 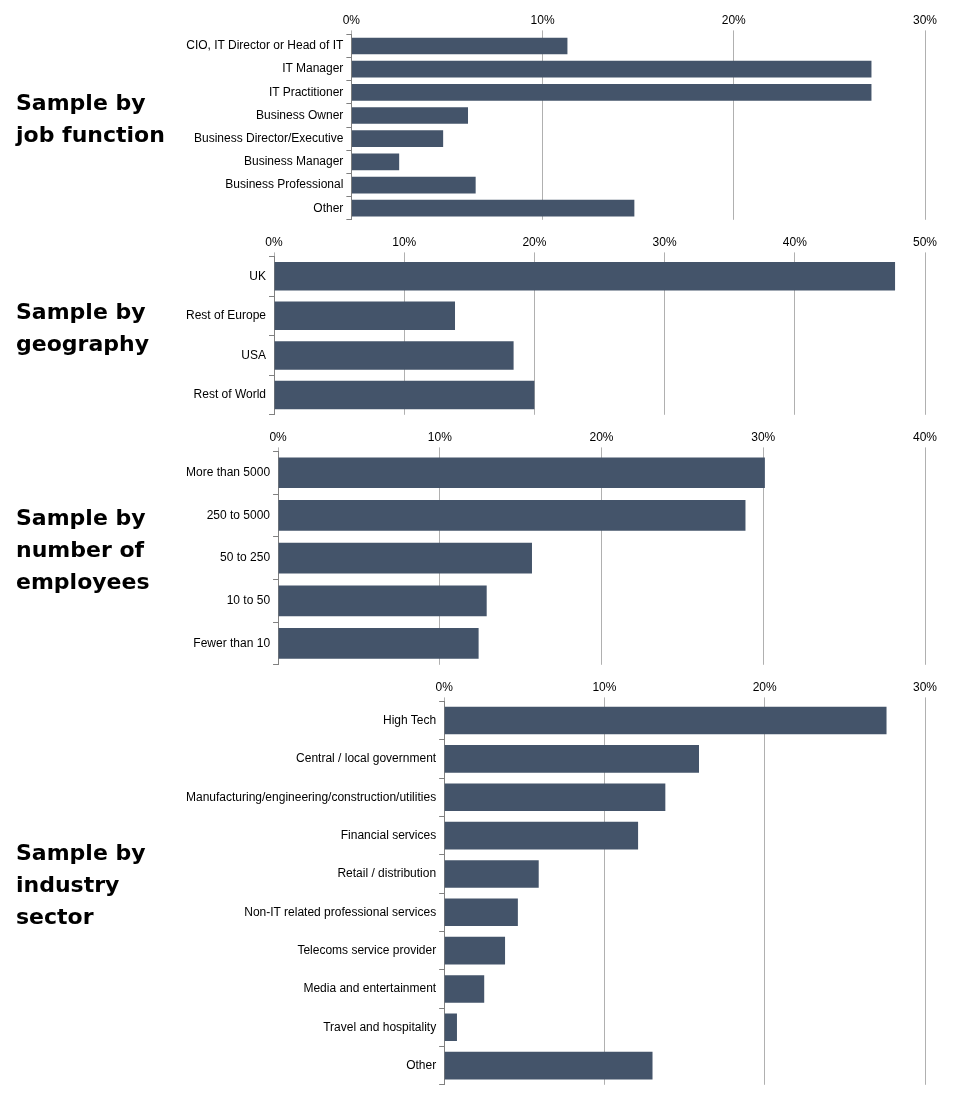 What do you see at coordinates (245, 557) in the screenshot?
I see `y-tick-label: 50 to 250` at bounding box center [245, 557].